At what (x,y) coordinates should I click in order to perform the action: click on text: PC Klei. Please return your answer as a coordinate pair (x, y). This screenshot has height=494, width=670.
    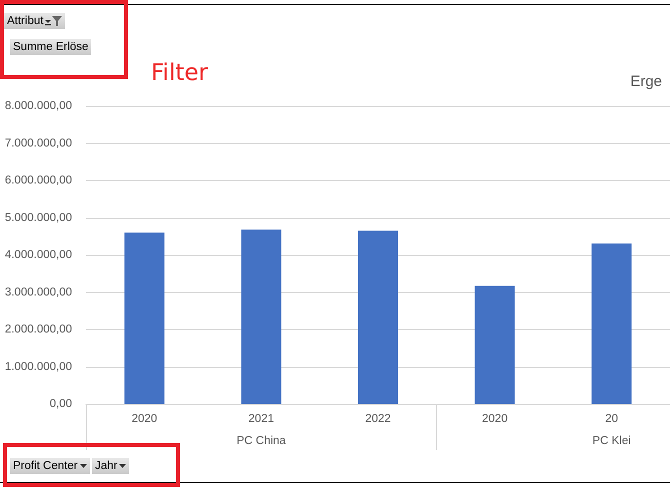
    Looking at the image, I should click on (611, 441).